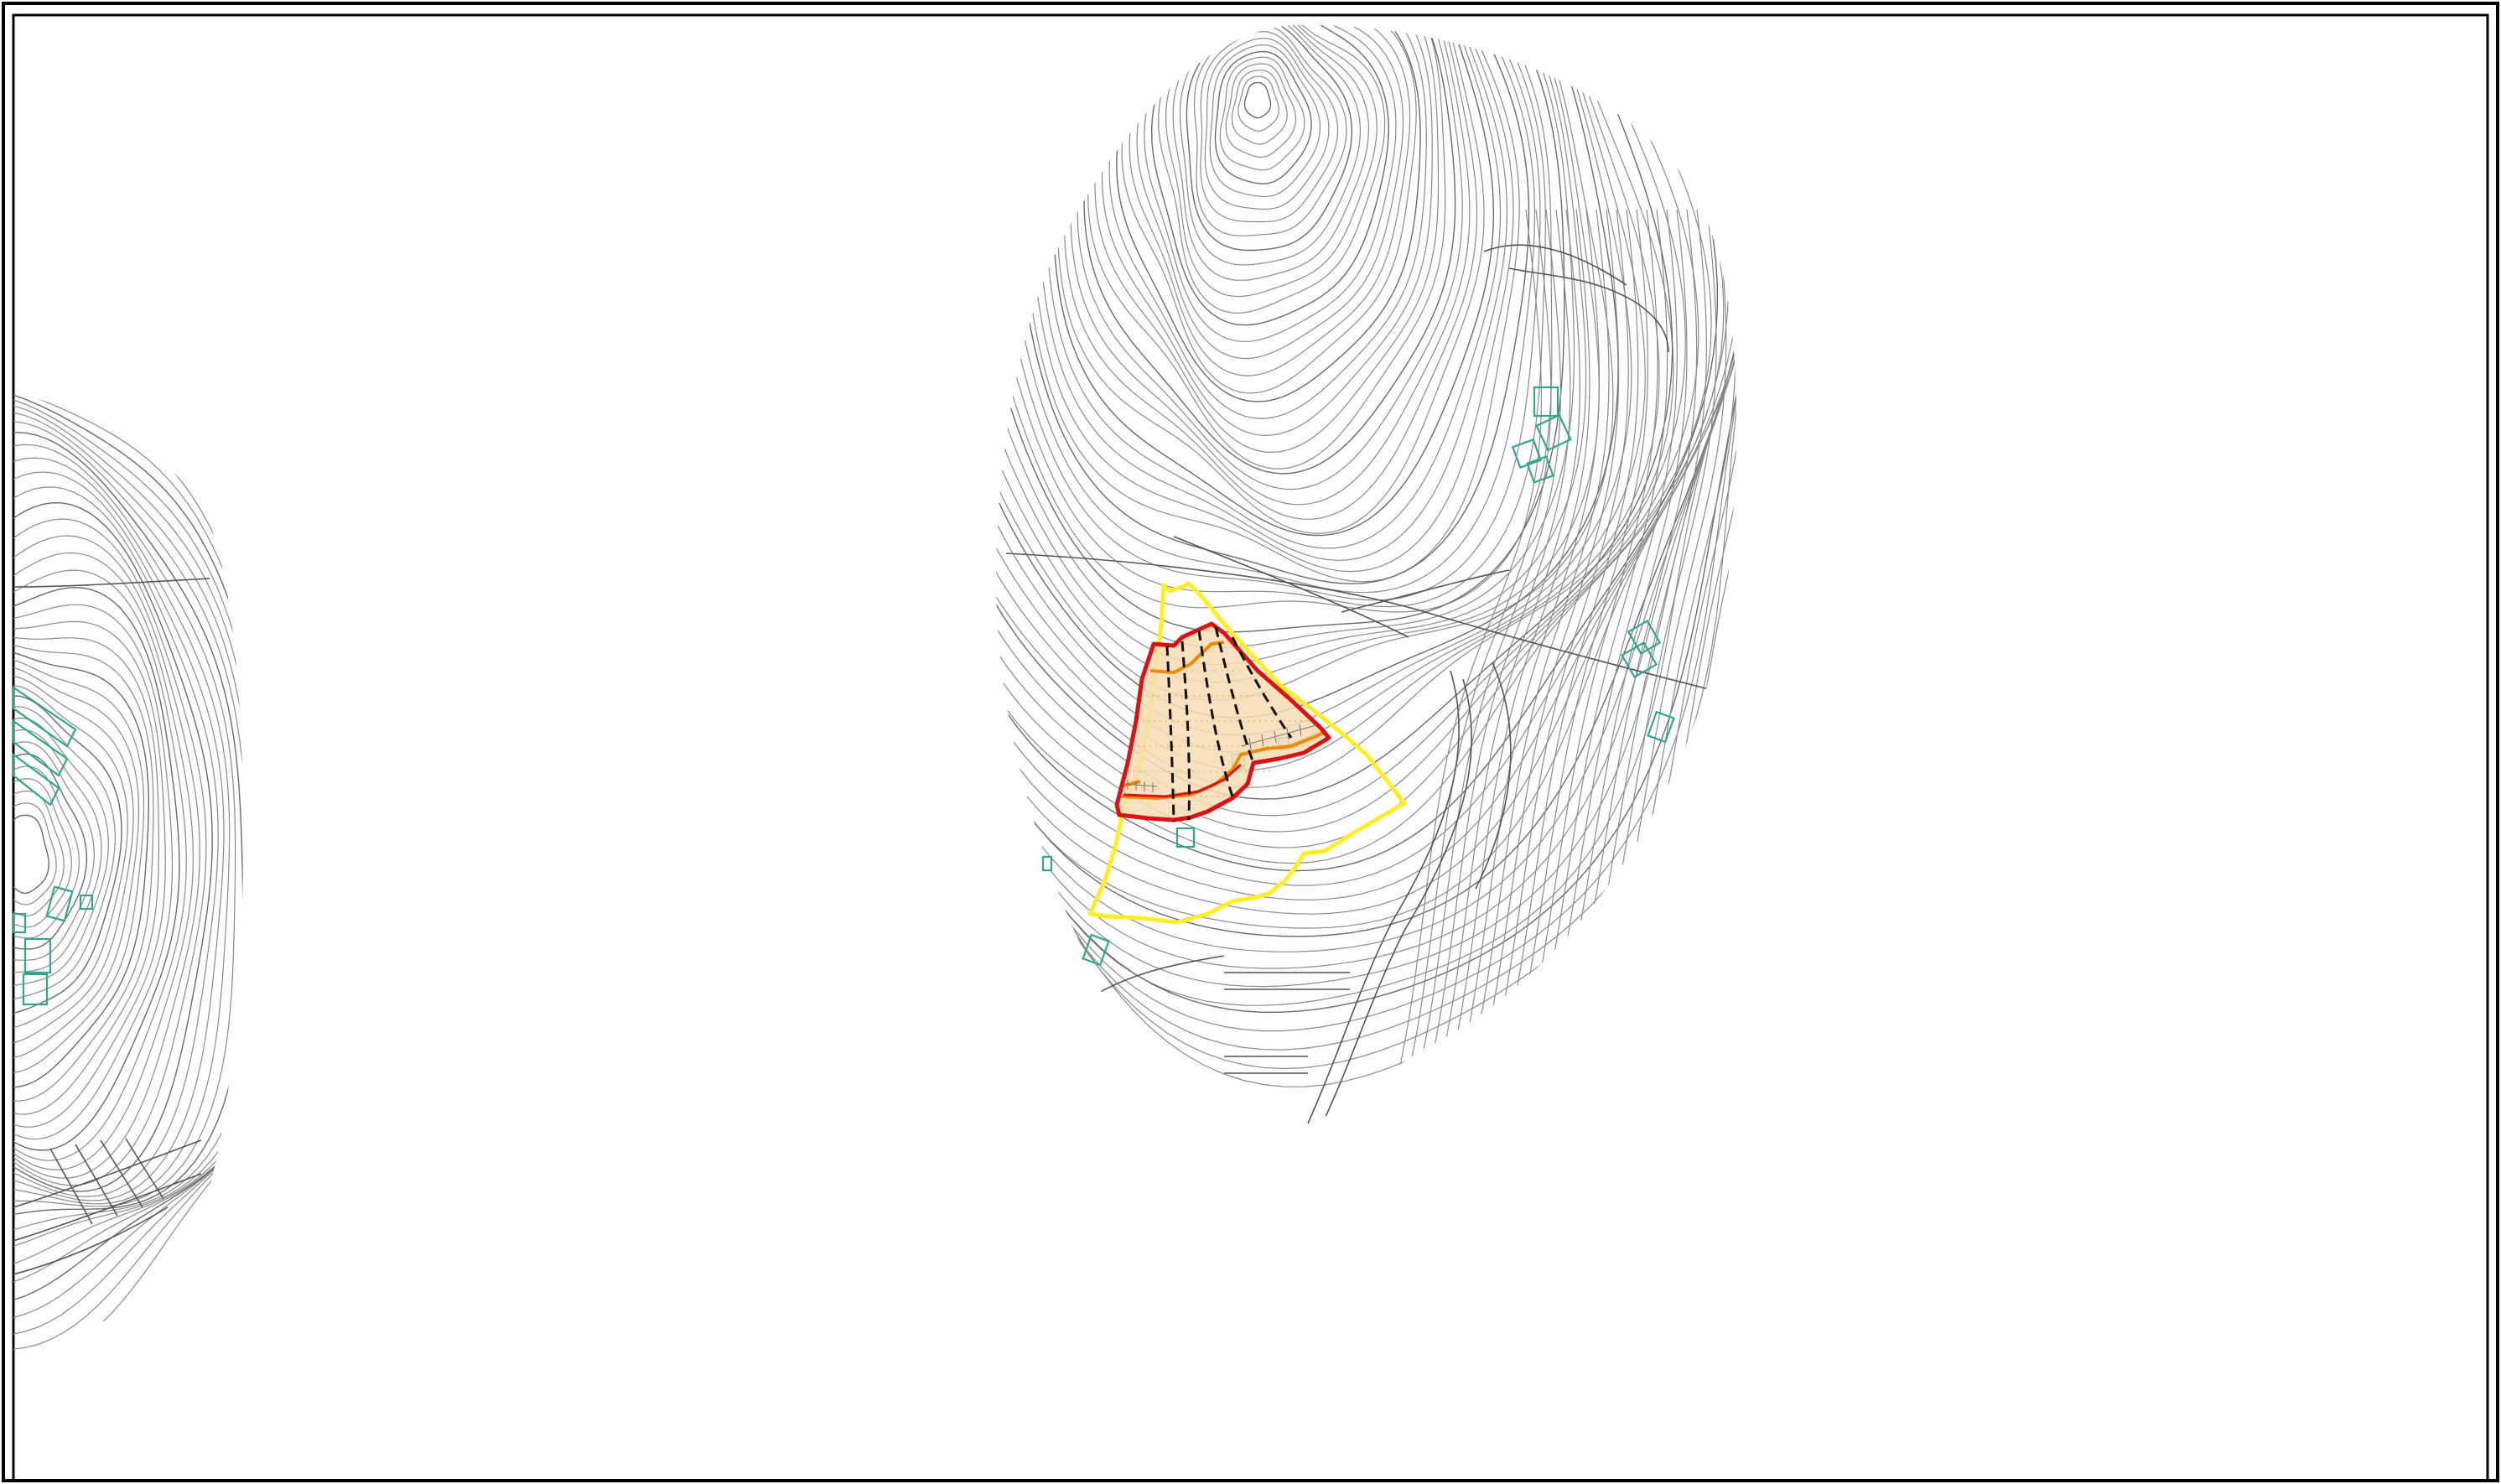 The width and height of the screenshot is (2501, 1484). I want to click on roads-left, so click(112, 926).